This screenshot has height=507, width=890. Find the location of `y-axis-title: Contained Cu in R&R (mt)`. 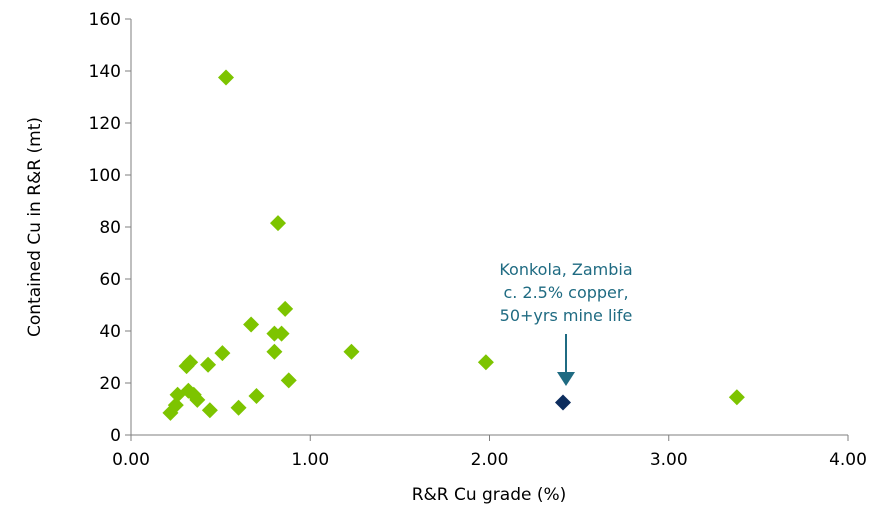

y-axis-title: Contained Cu in R&R (mt) is located at coordinates (35, 227).